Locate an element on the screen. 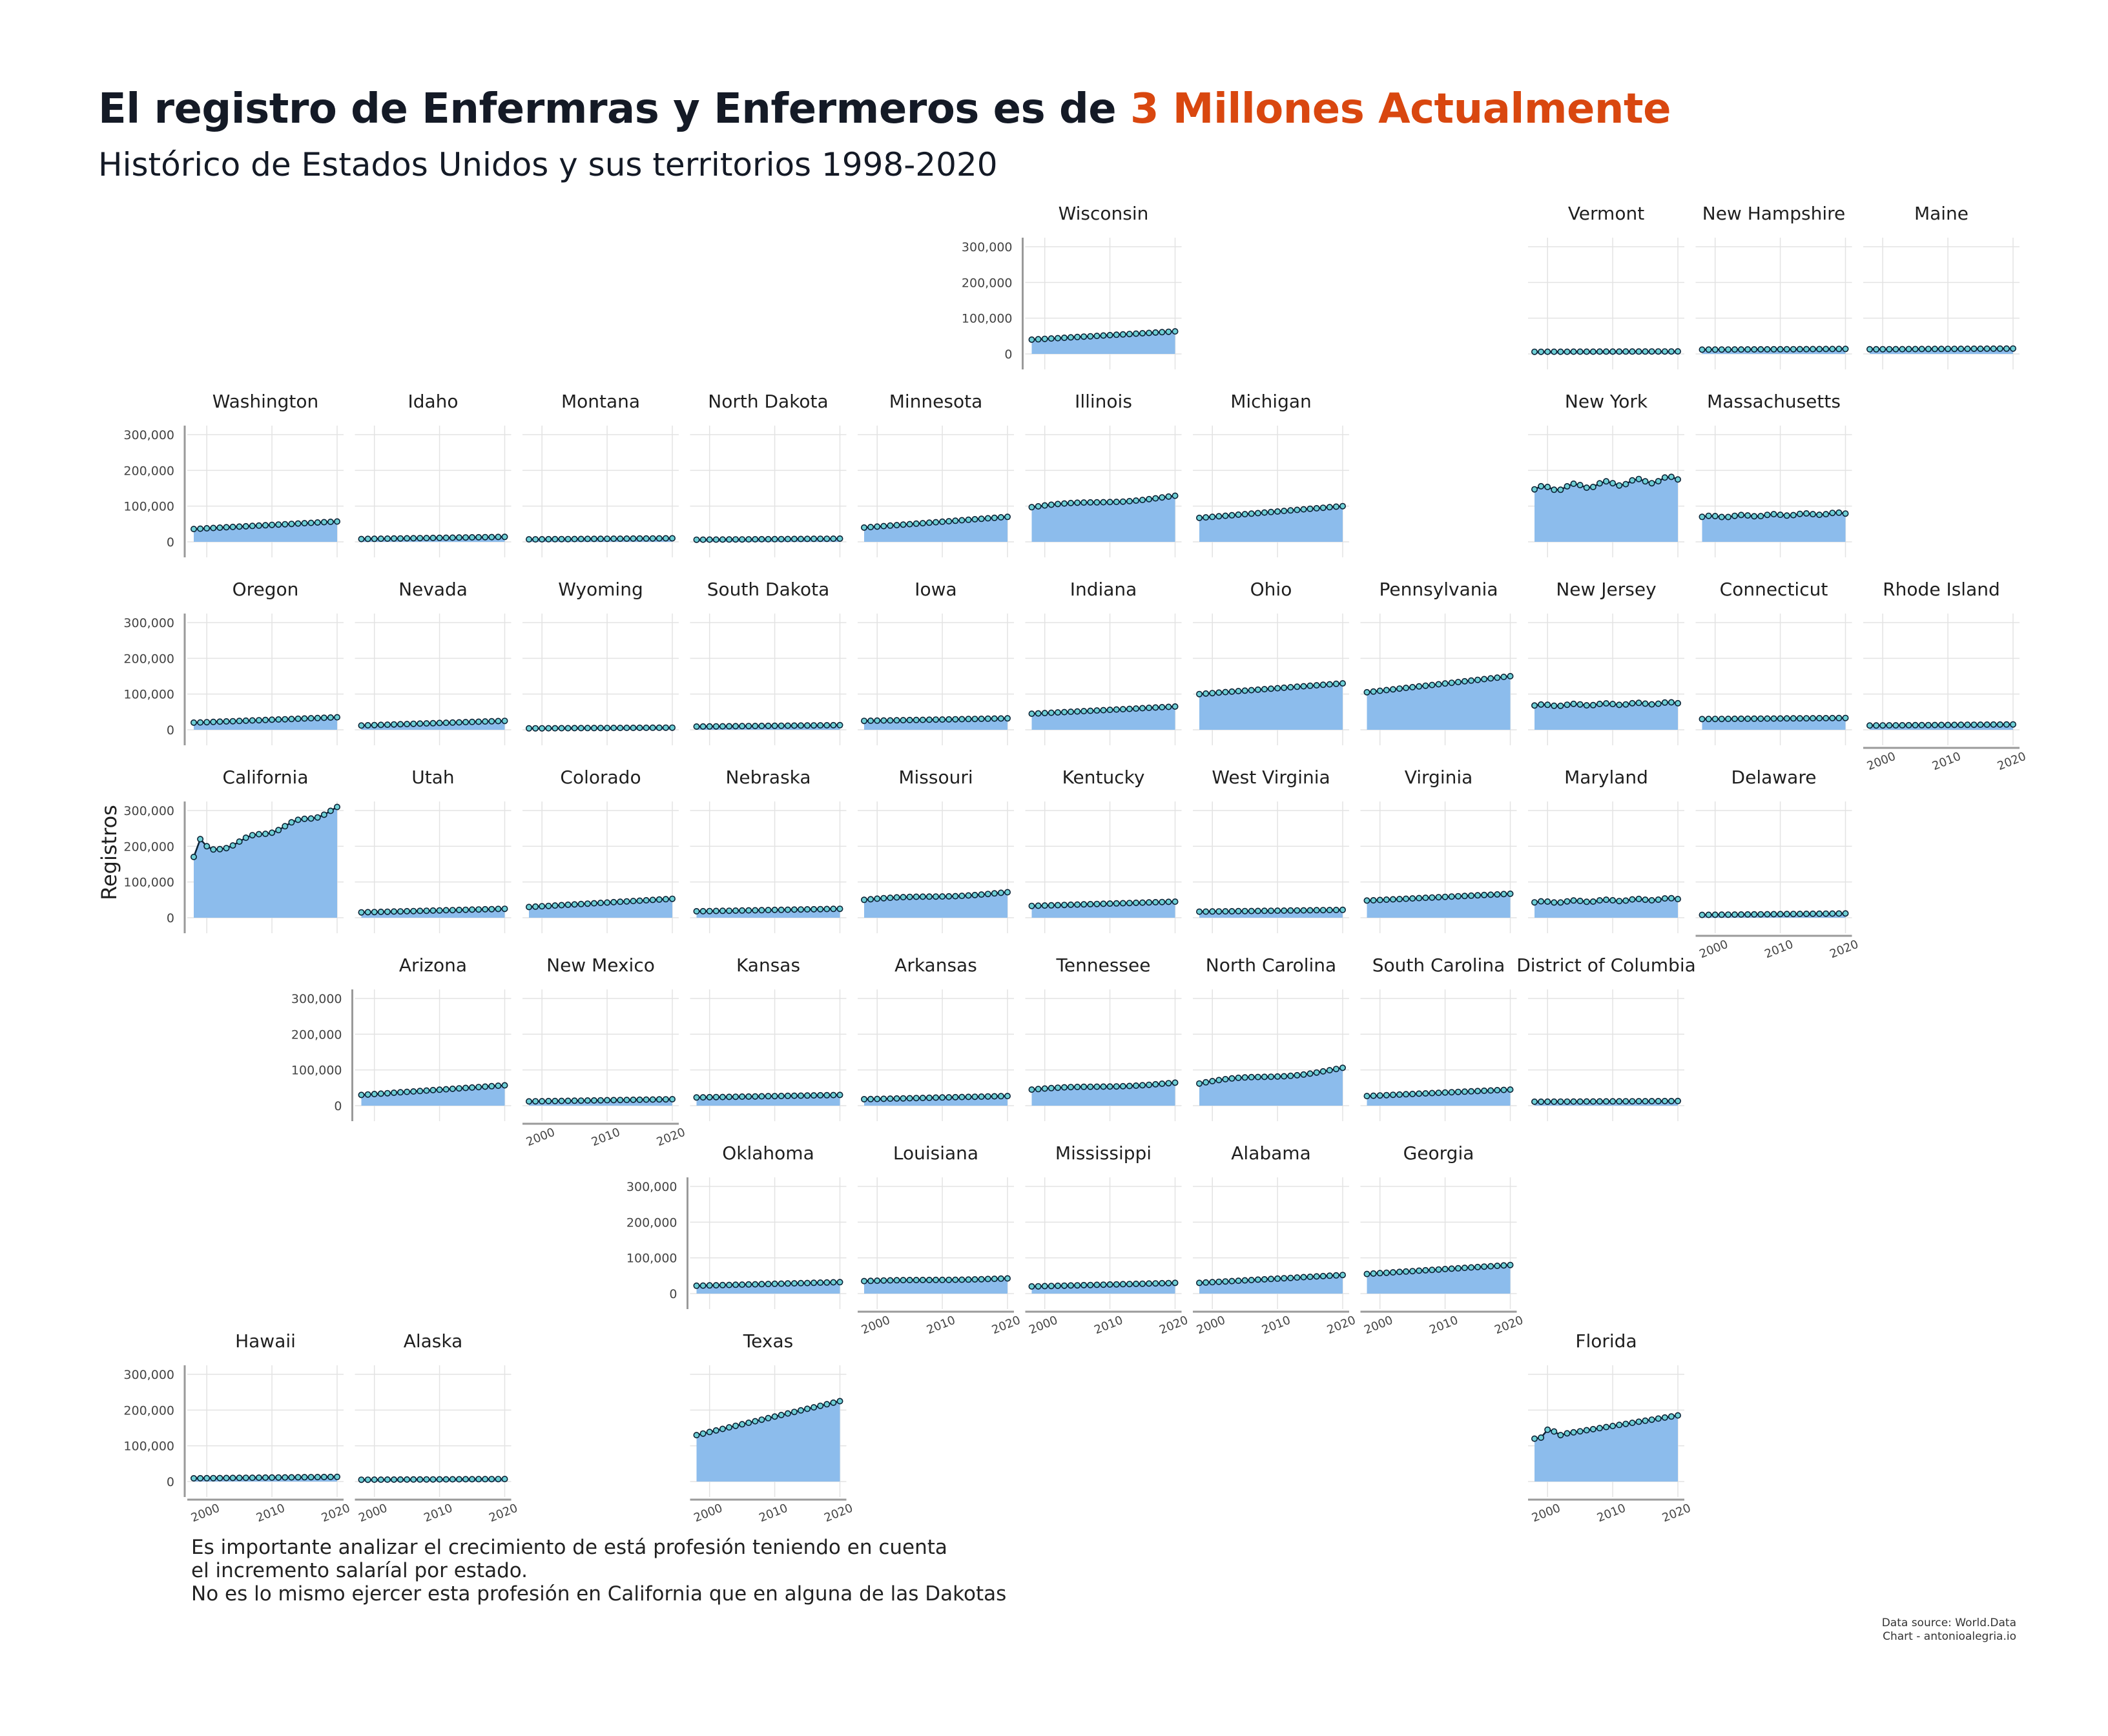 The image size is (2108, 1736). series-area is located at coordinates (1103, 342).